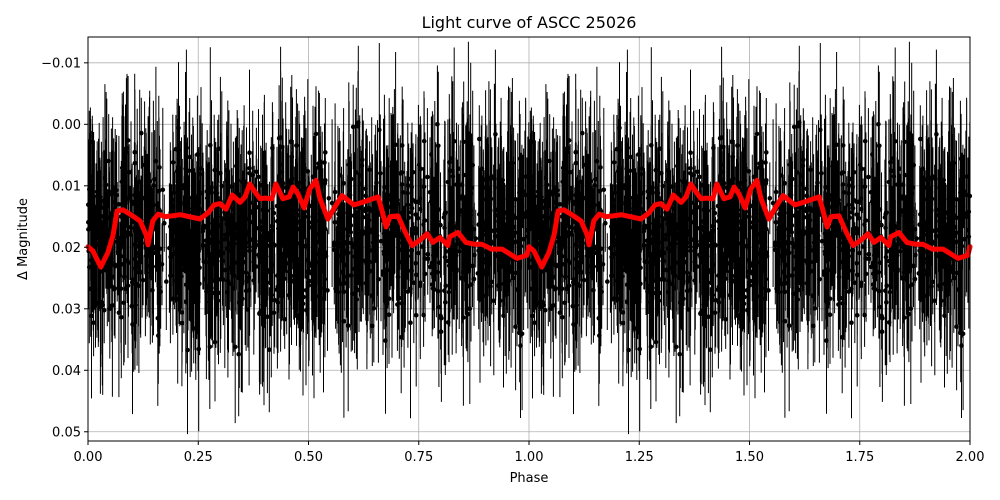 The height and width of the screenshot is (500, 1000). Describe the element at coordinates (66, 125) in the screenshot. I see `y-tick-label: 0.00` at that location.